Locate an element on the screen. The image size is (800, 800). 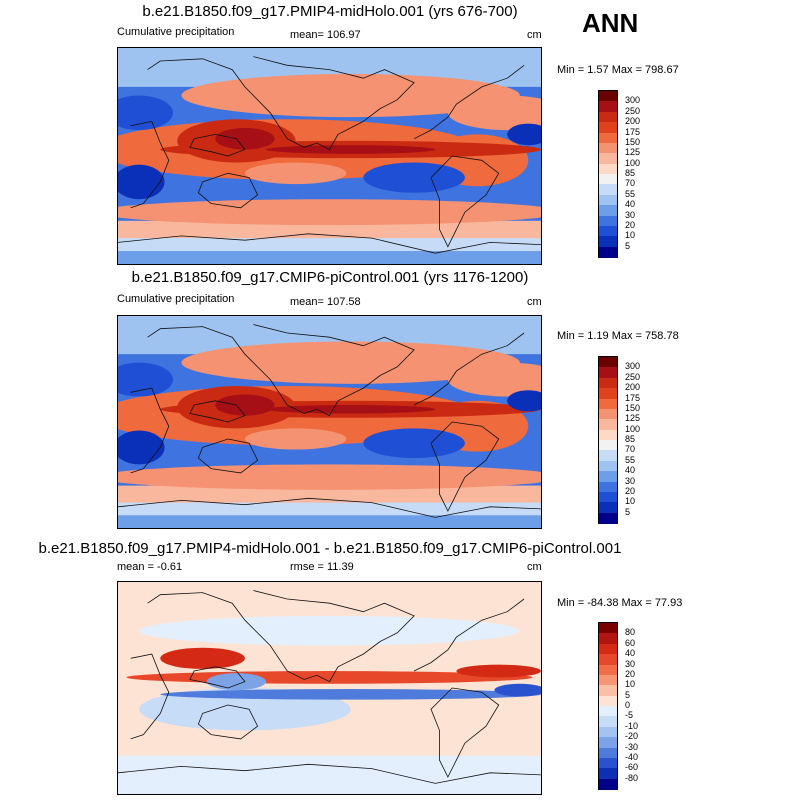
panel-3-mean-label: mean = -0.61 is located at coordinates (150, 567).